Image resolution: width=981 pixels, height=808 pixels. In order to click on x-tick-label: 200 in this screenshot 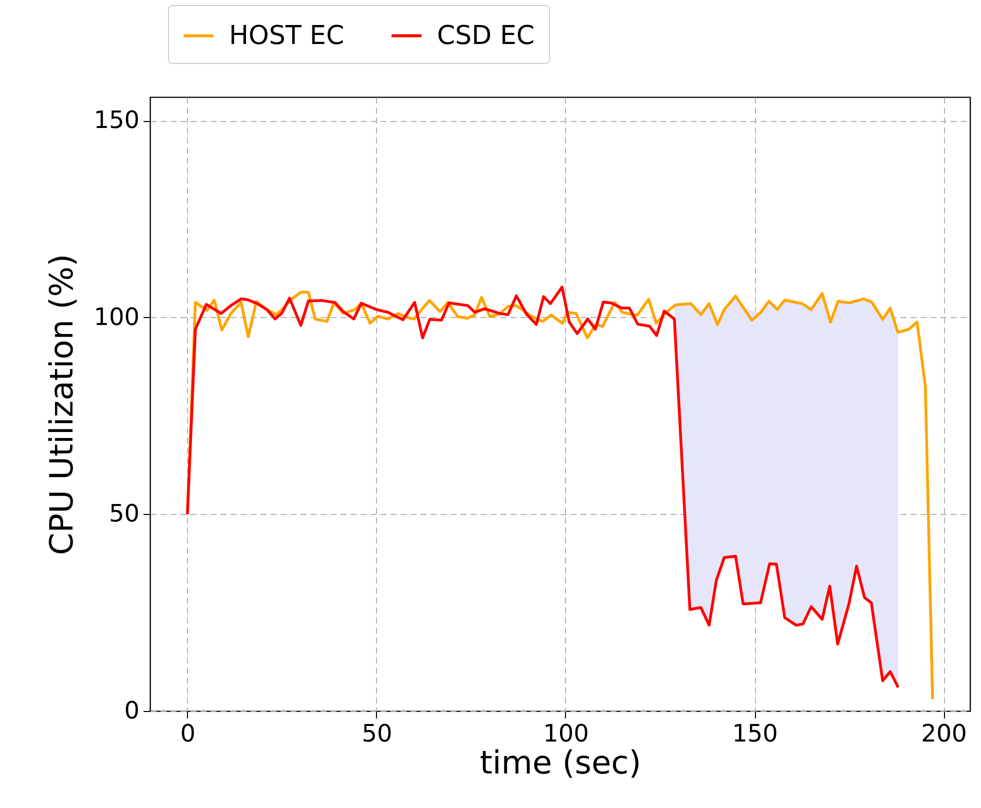, I will do `click(944, 734)`.